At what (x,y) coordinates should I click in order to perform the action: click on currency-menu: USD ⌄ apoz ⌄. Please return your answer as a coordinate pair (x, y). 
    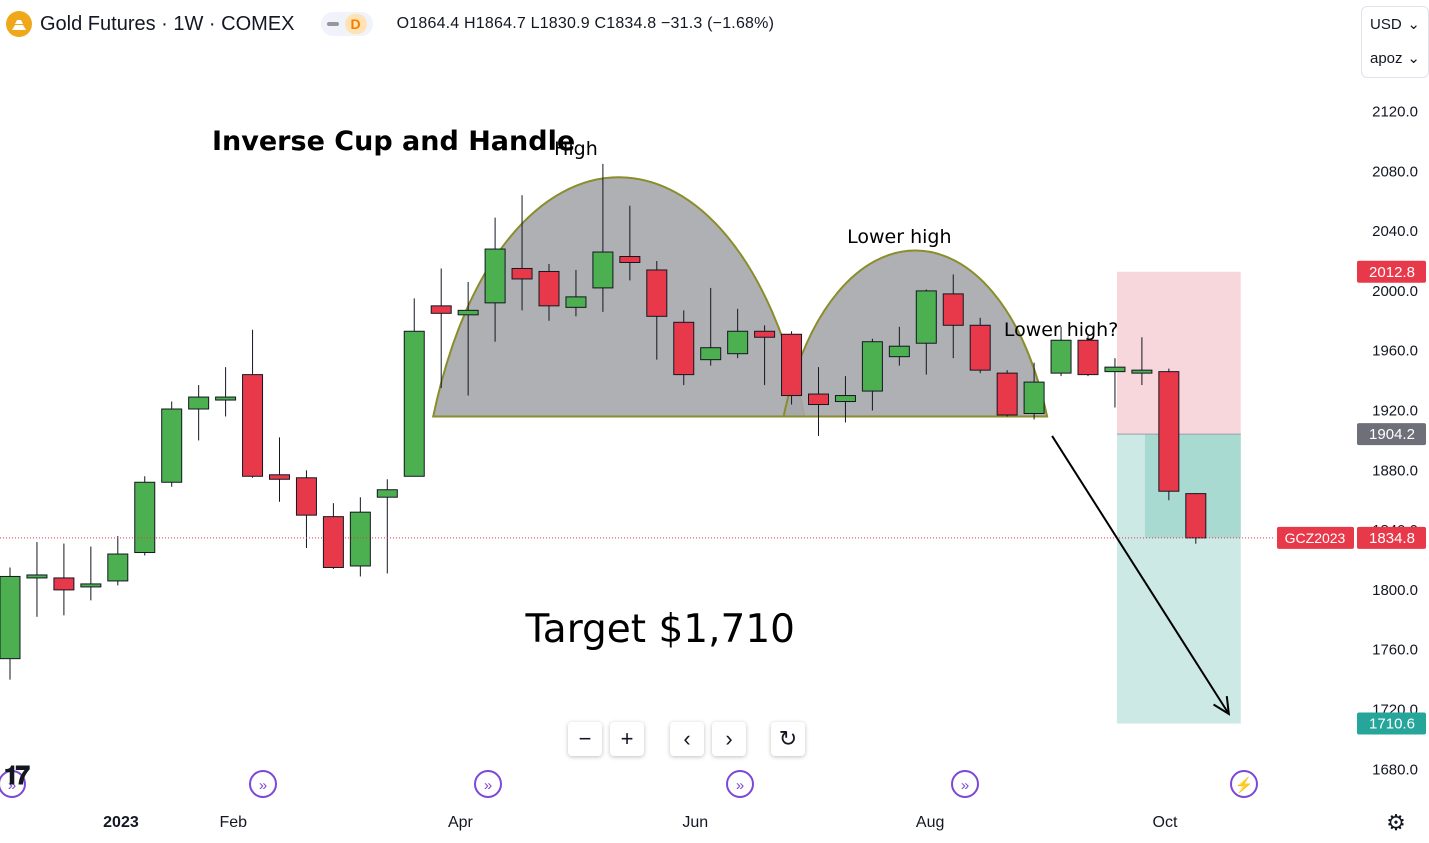
    Looking at the image, I should click on (1395, 42).